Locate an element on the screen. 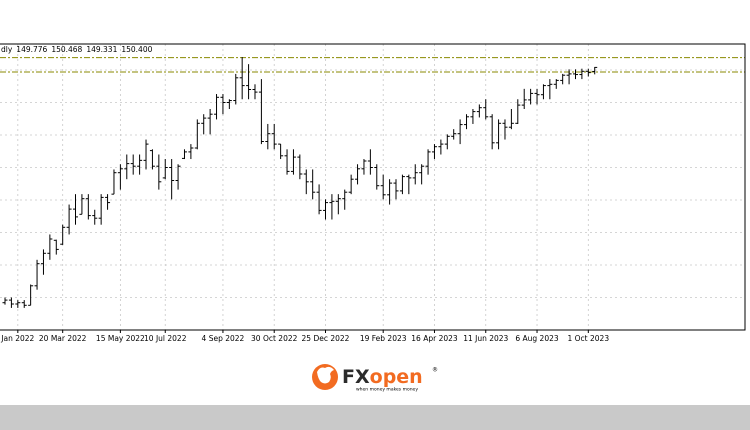 The width and height of the screenshot is (750, 430). x-tick-label: 25 Dec 2022 is located at coordinates (326, 338).